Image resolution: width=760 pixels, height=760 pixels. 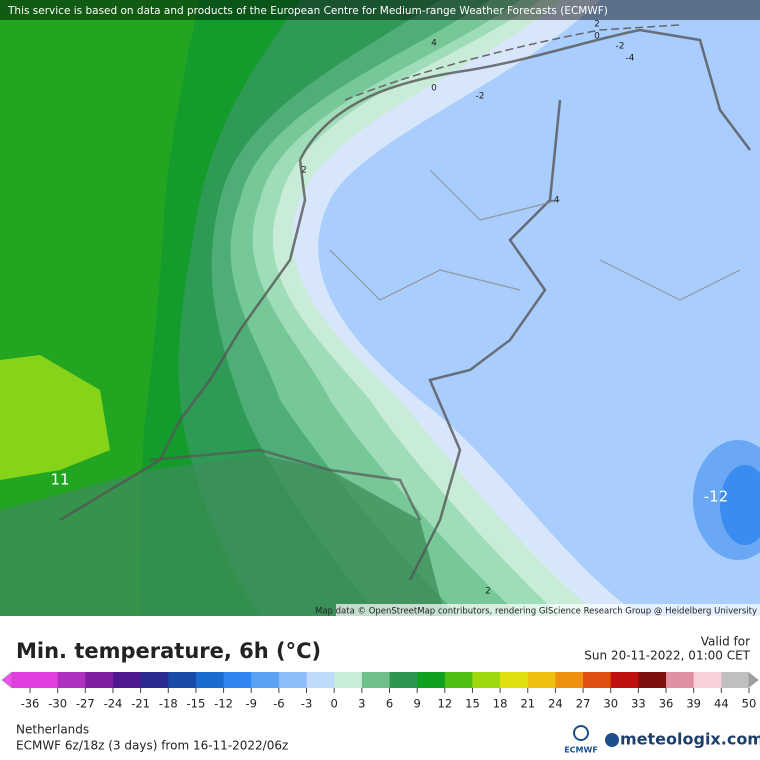 I want to click on tick-label: -3, so click(x=306, y=704).